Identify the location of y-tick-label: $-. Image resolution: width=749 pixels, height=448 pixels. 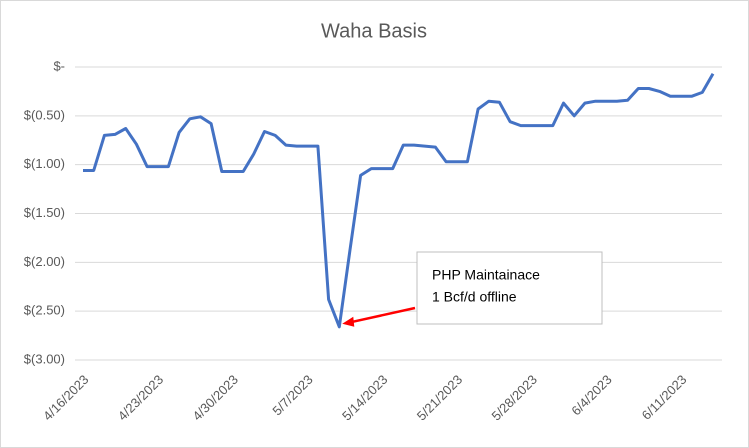
(59, 65).